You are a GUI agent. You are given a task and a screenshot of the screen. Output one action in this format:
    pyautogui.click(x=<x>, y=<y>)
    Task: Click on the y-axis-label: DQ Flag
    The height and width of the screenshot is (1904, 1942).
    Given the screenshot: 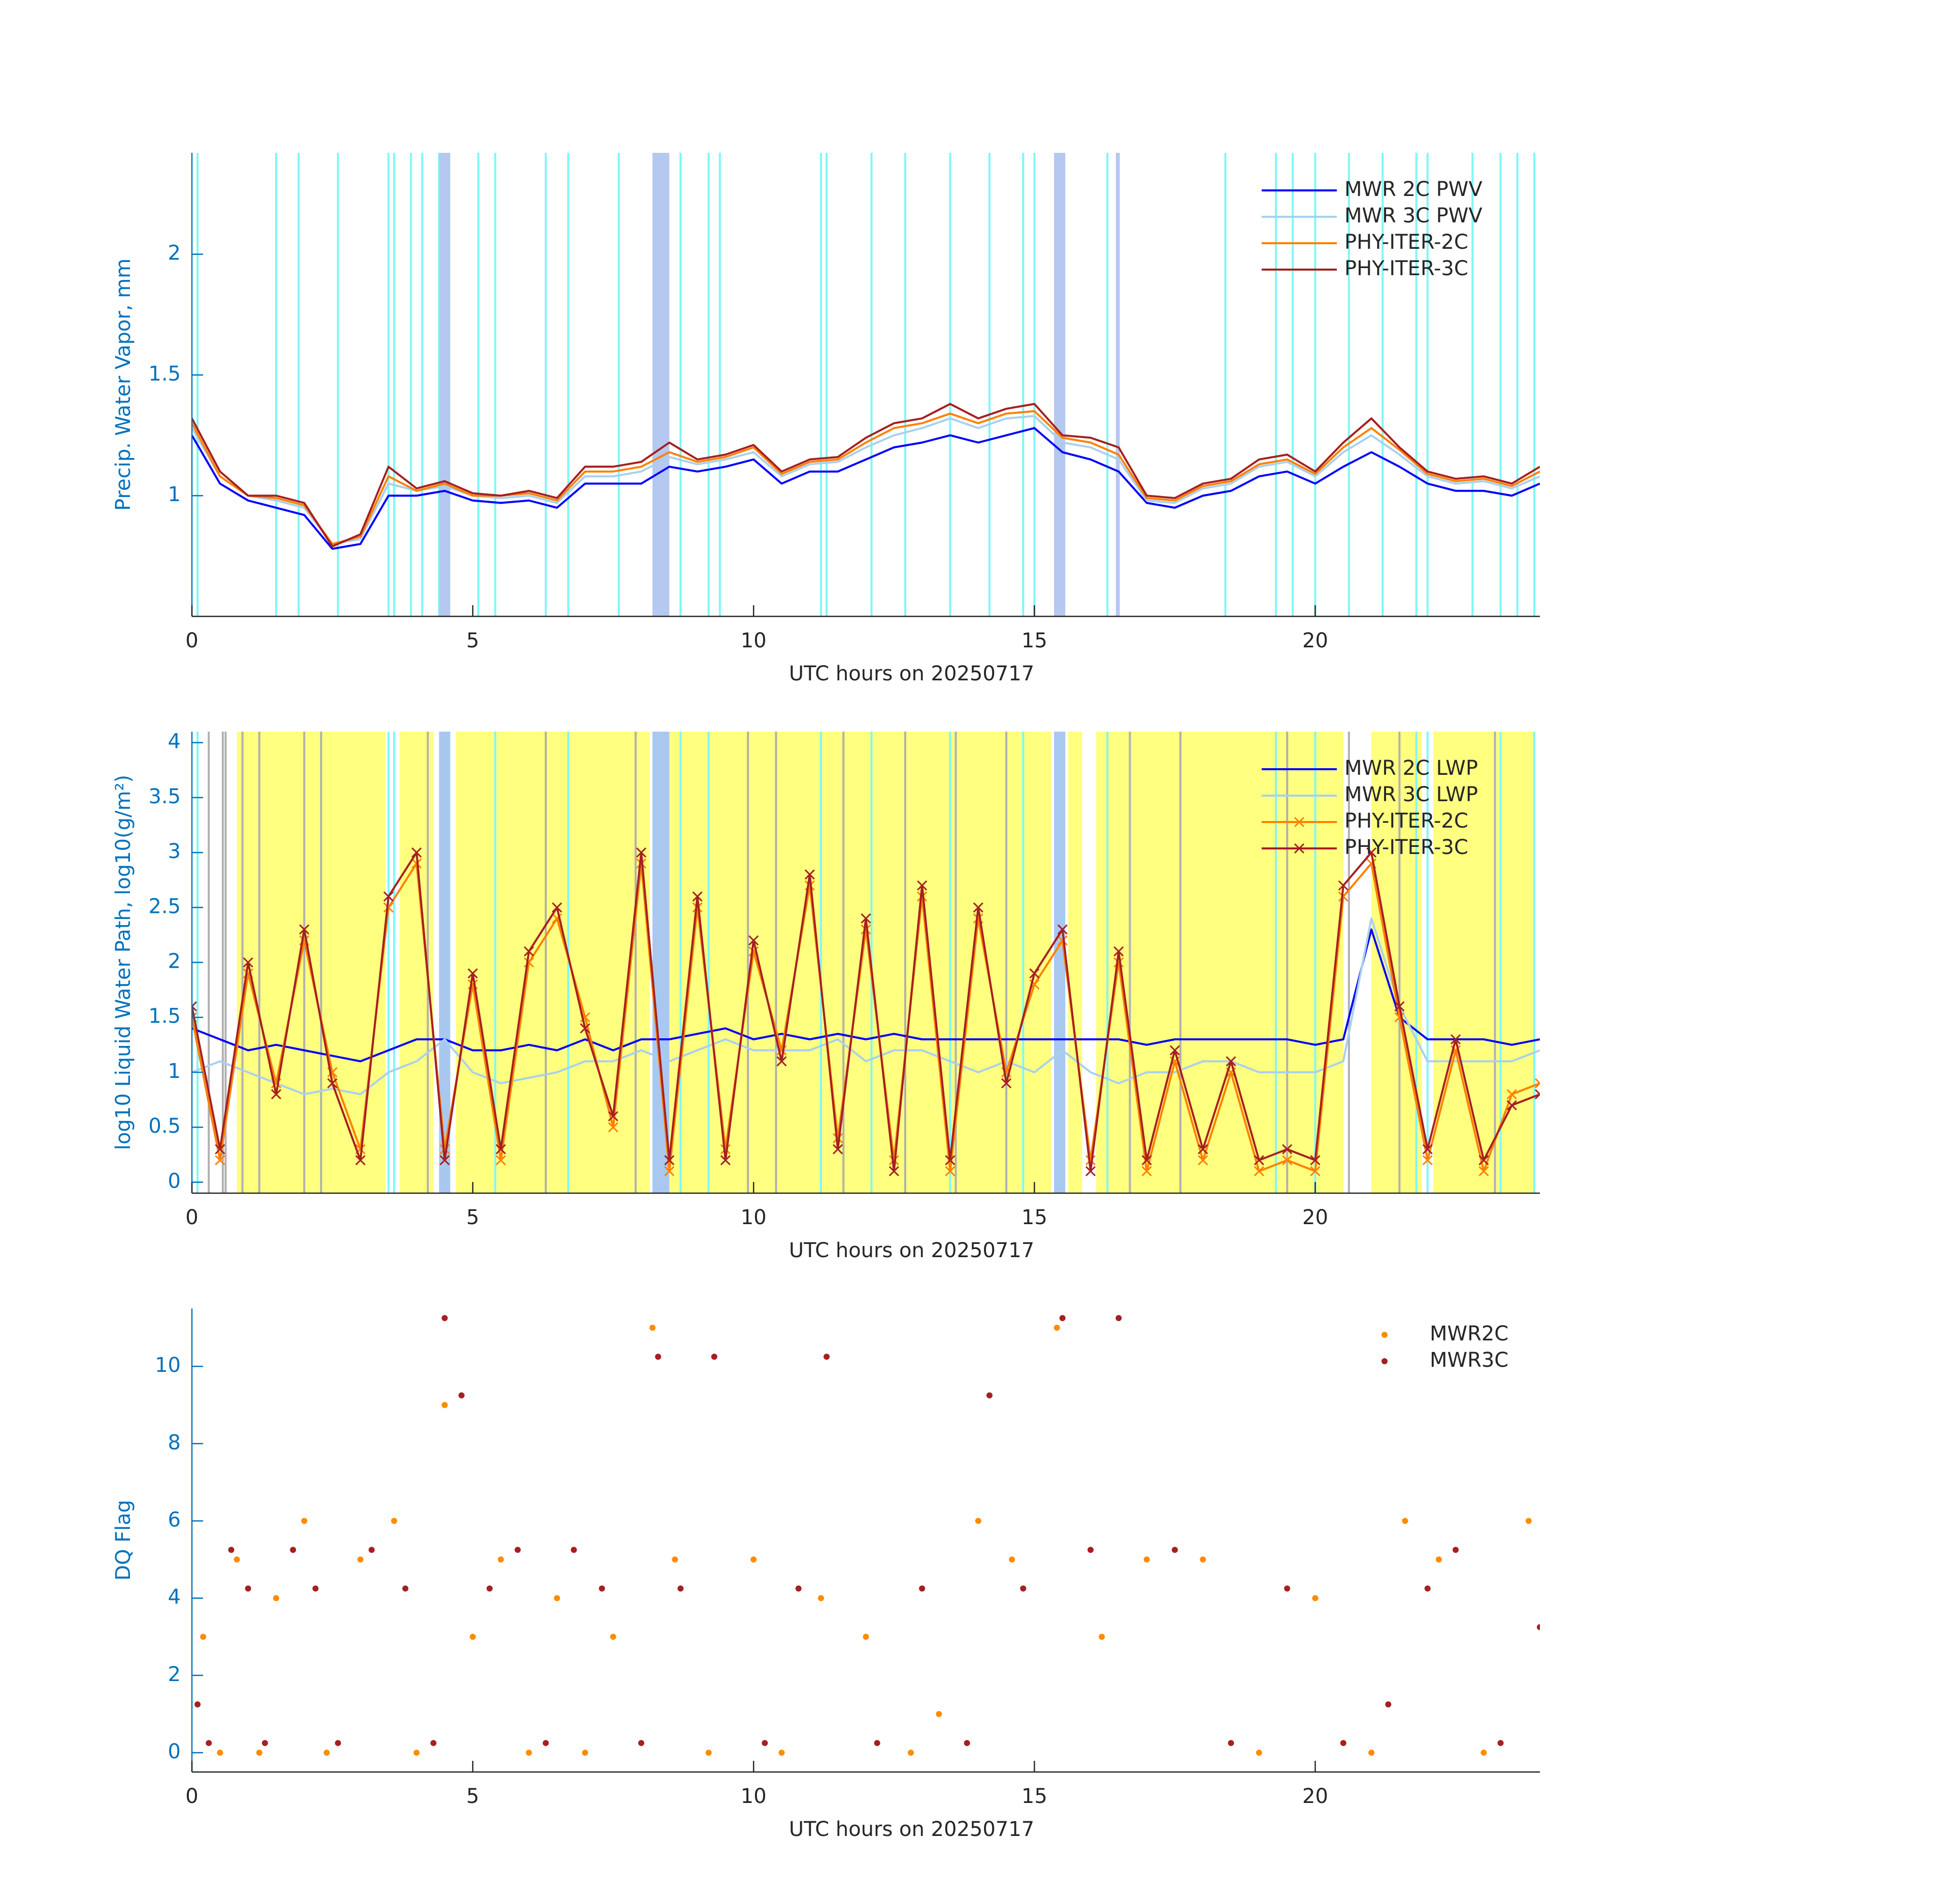 What is the action you would take?
    pyautogui.click(x=123, y=1541)
    